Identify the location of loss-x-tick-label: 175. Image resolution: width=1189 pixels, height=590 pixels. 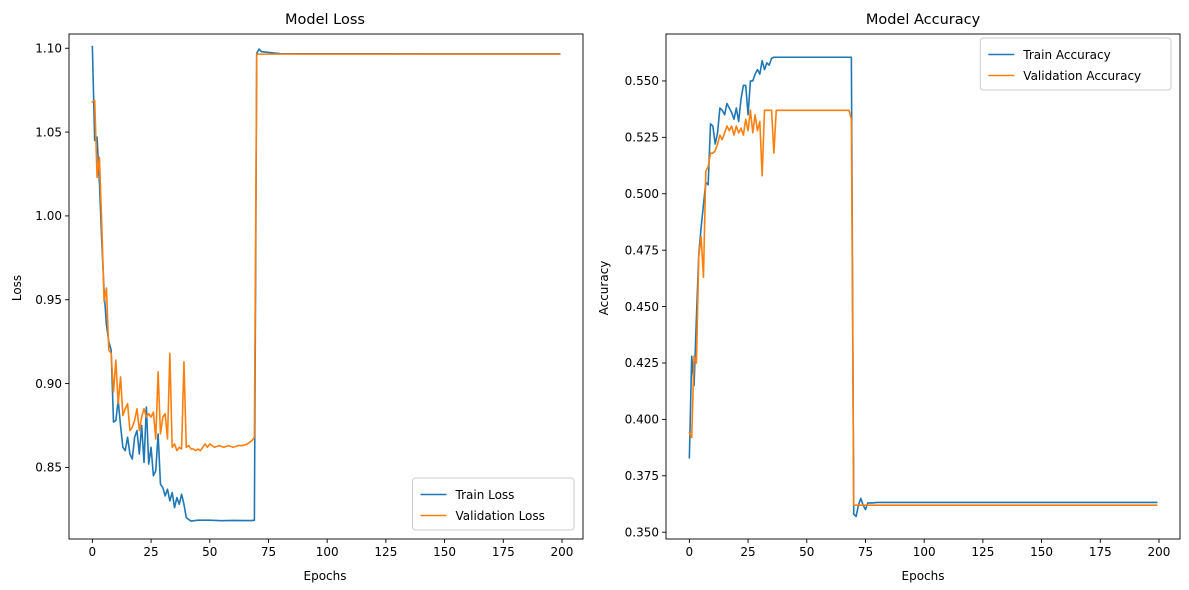
(503, 552).